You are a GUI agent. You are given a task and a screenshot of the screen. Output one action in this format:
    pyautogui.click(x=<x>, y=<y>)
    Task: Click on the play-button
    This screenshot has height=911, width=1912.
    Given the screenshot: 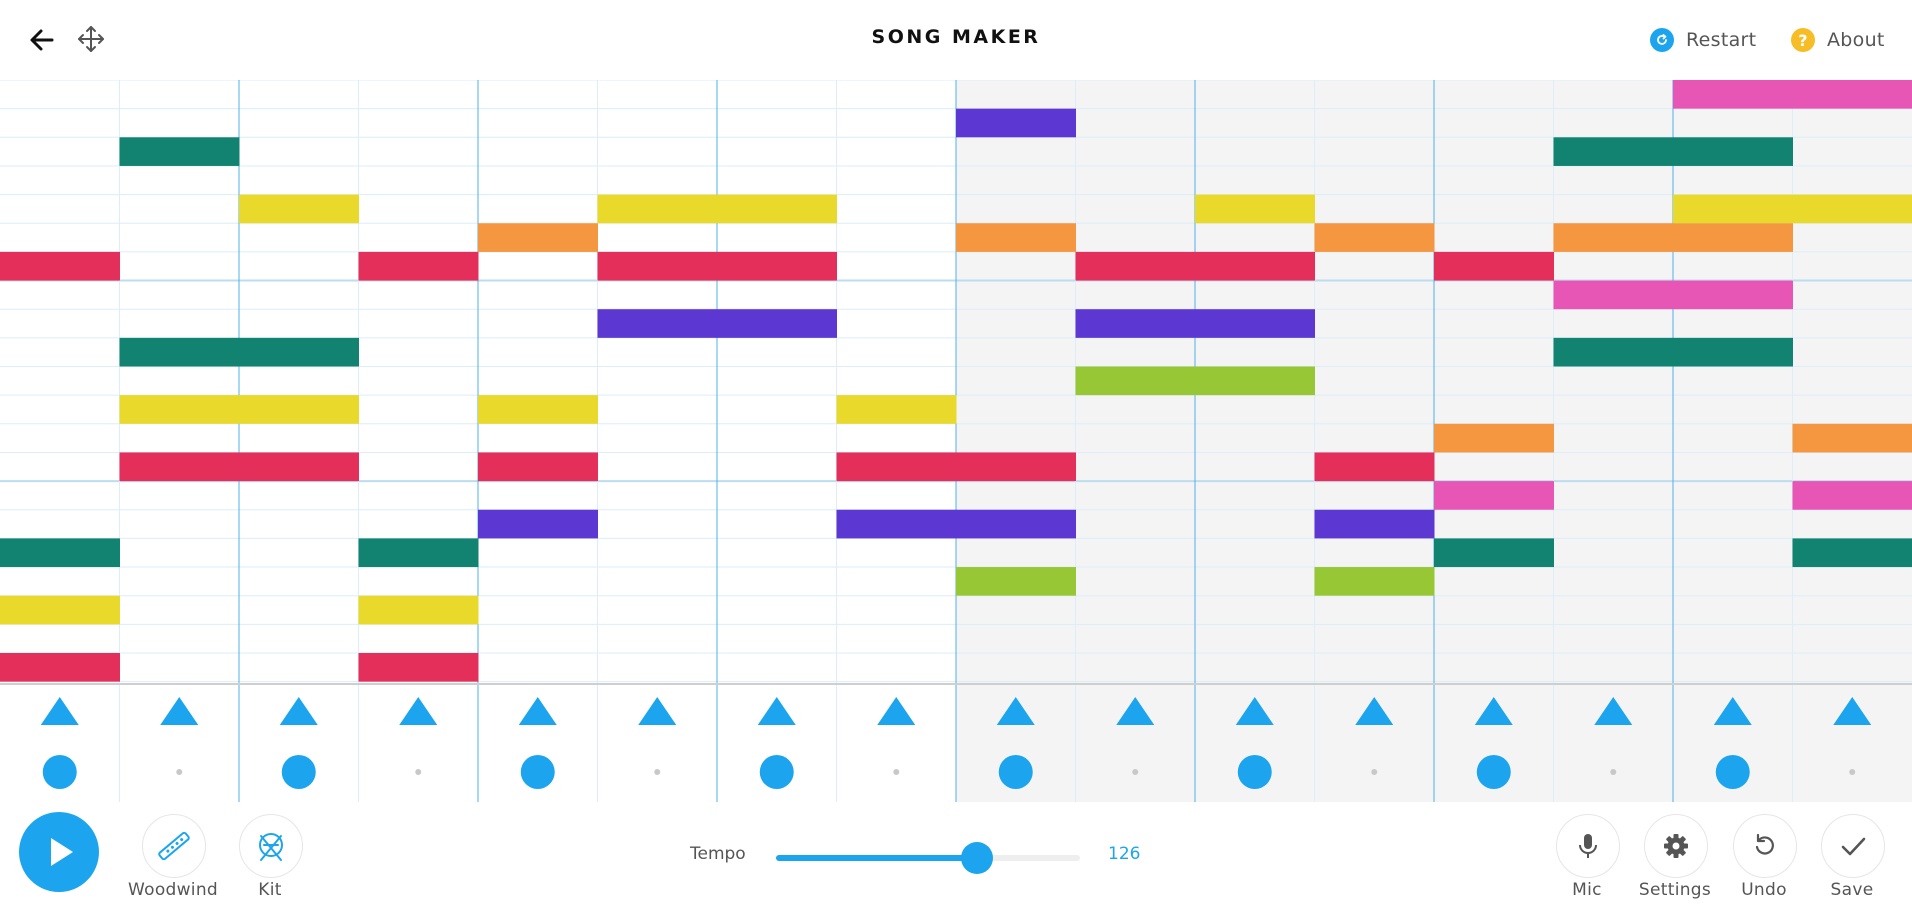 What is the action you would take?
    pyautogui.click(x=59, y=852)
    